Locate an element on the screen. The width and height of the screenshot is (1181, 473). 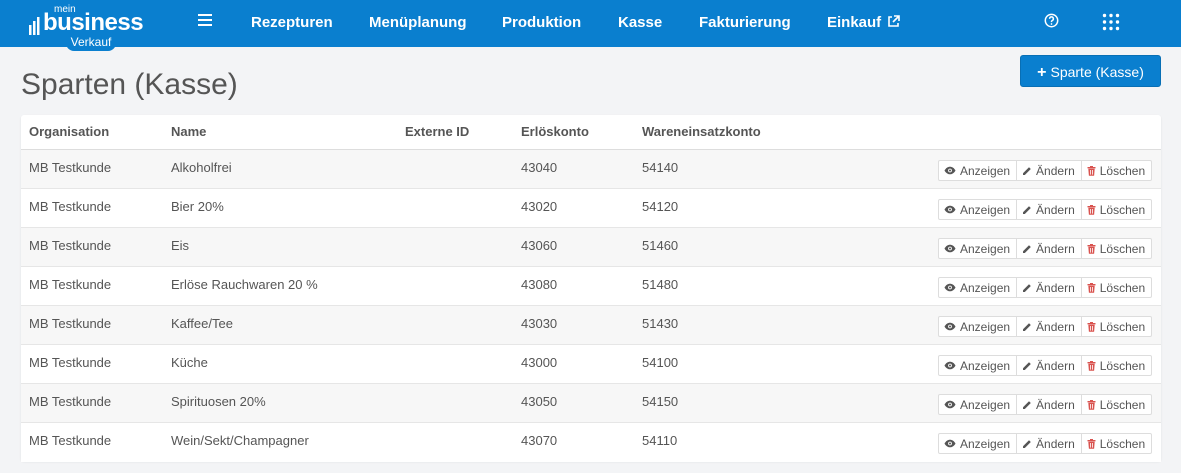
question-circle-icon is located at coordinates (1051, 20).